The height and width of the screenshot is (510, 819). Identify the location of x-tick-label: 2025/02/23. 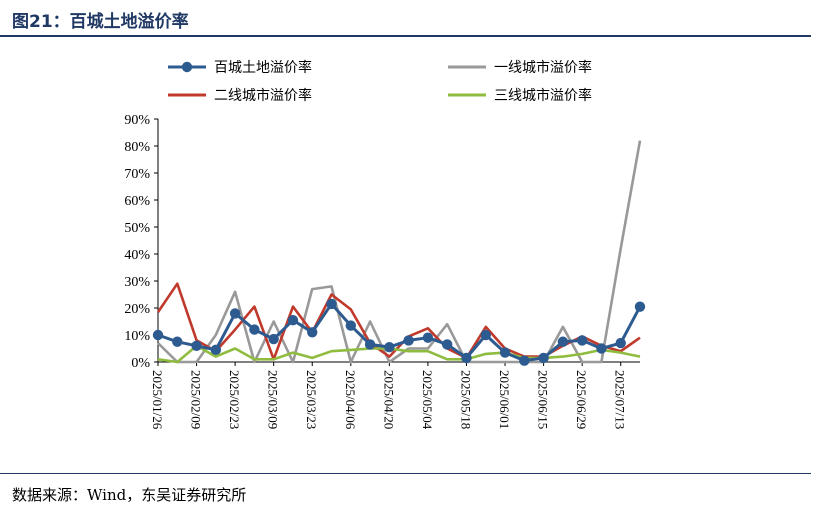
(234, 399).